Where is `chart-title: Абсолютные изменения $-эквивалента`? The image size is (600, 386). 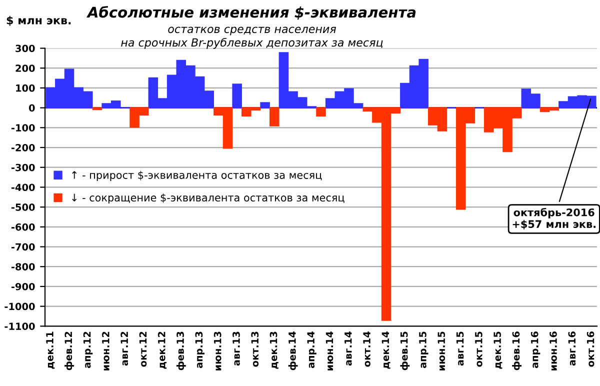 chart-title: Абсолютные изменения $-эквивалента is located at coordinates (251, 13).